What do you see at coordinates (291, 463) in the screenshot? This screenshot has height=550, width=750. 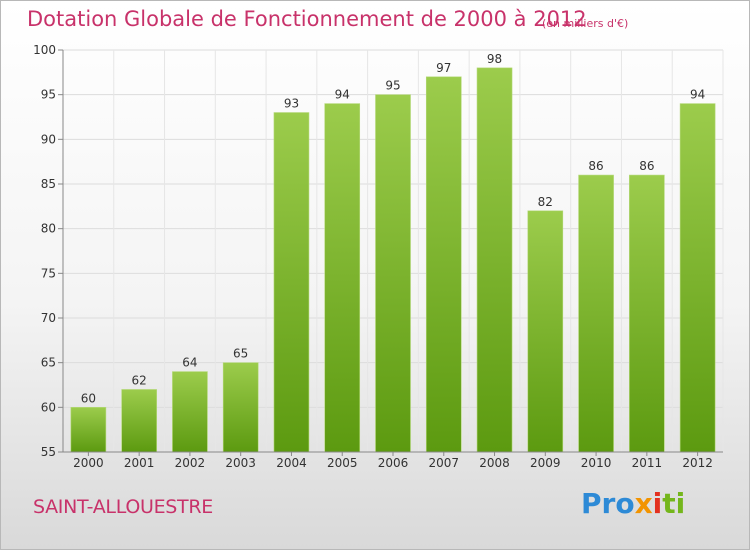 I see `x-tick-label-2004: 2004` at bounding box center [291, 463].